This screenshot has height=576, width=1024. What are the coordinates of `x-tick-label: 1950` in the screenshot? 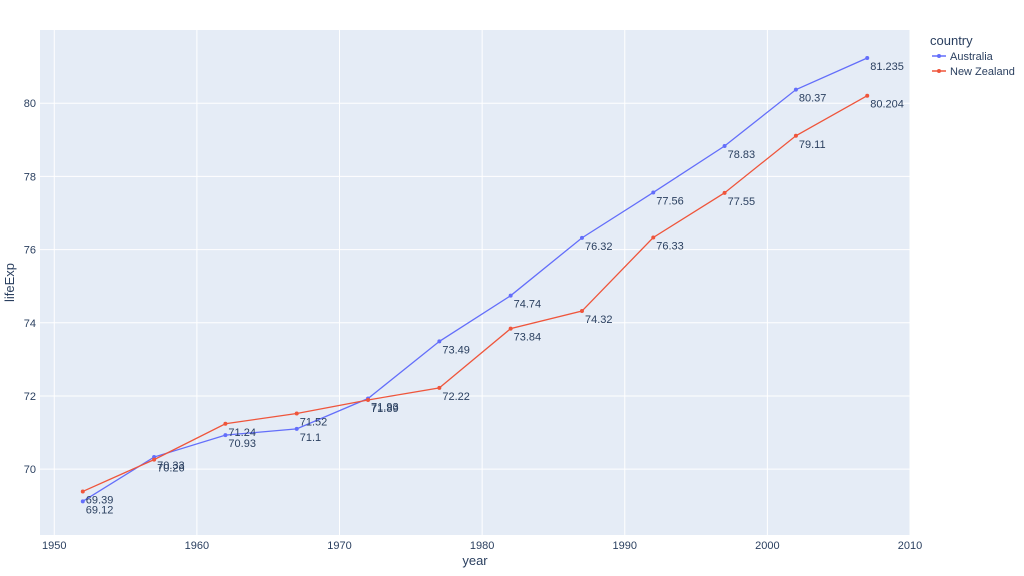 It's located at (54, 546).